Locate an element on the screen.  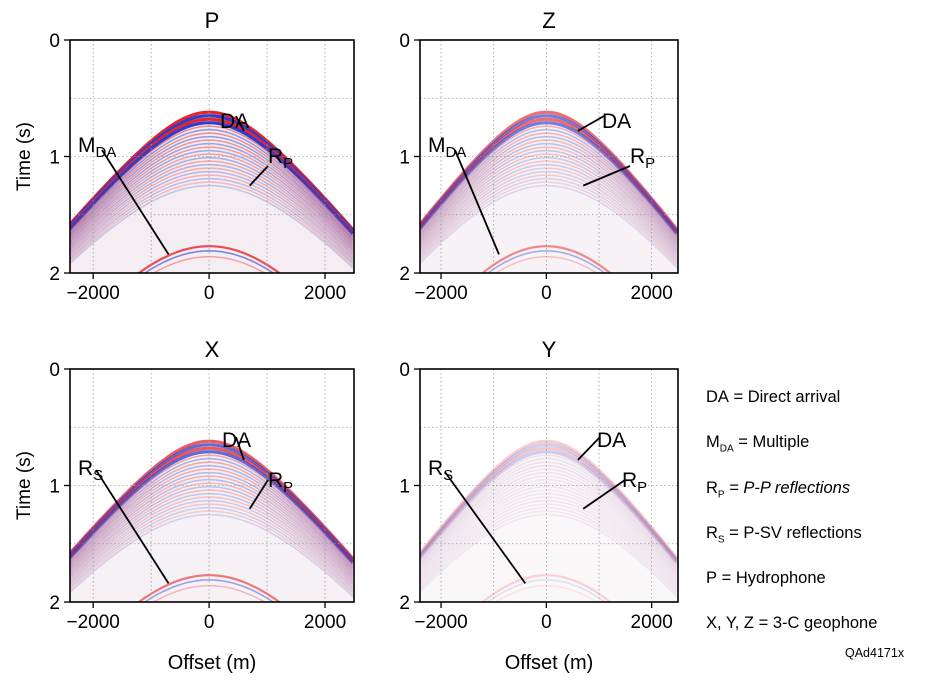
panel-y: −2000 0 2000 0 1 2 Y Offset (m) DA RP RS is located at coordinates (539, 505).